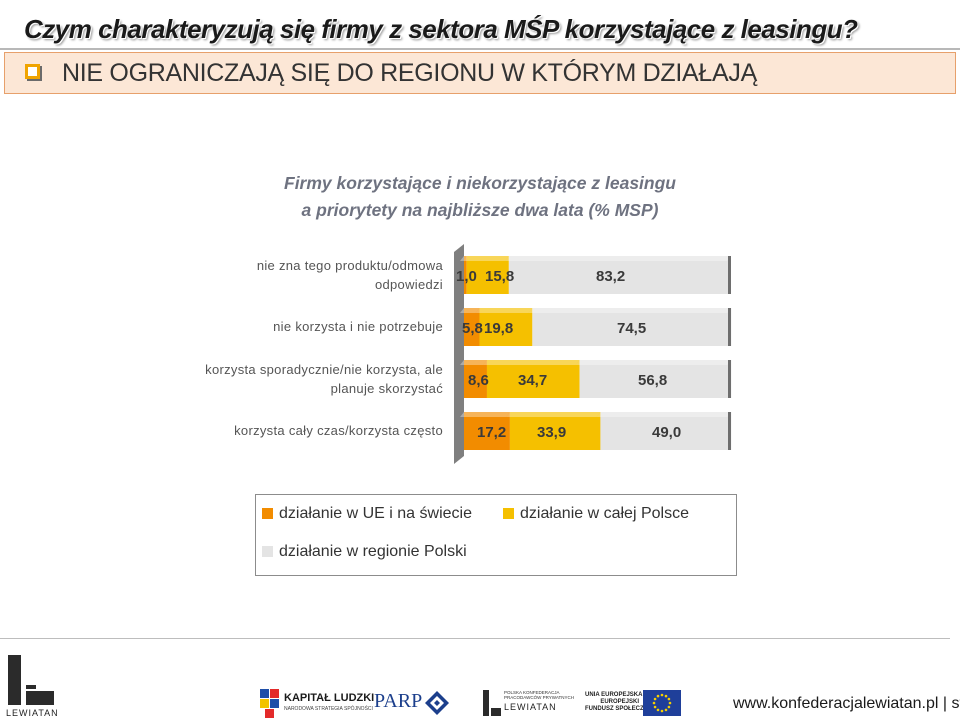 The height and width of the screenshot is (724, 960). What do you see at coordinates (267, 551) in the screenshot?
I see `legend-swatch-region` at bounding box center [267, 551].